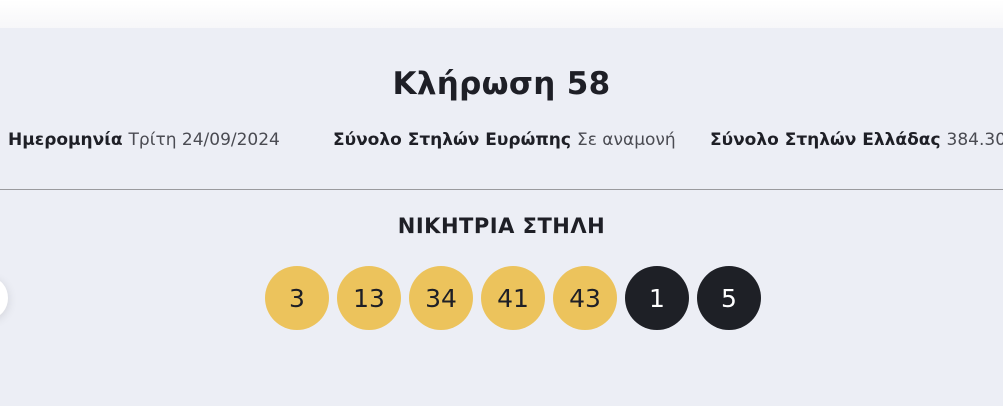 This screenshot has height=406, width=1003. What do you see at coordinates (297, 298) in the screenshot?
I see `number-ball: 3` at bounding box center [297, 298].